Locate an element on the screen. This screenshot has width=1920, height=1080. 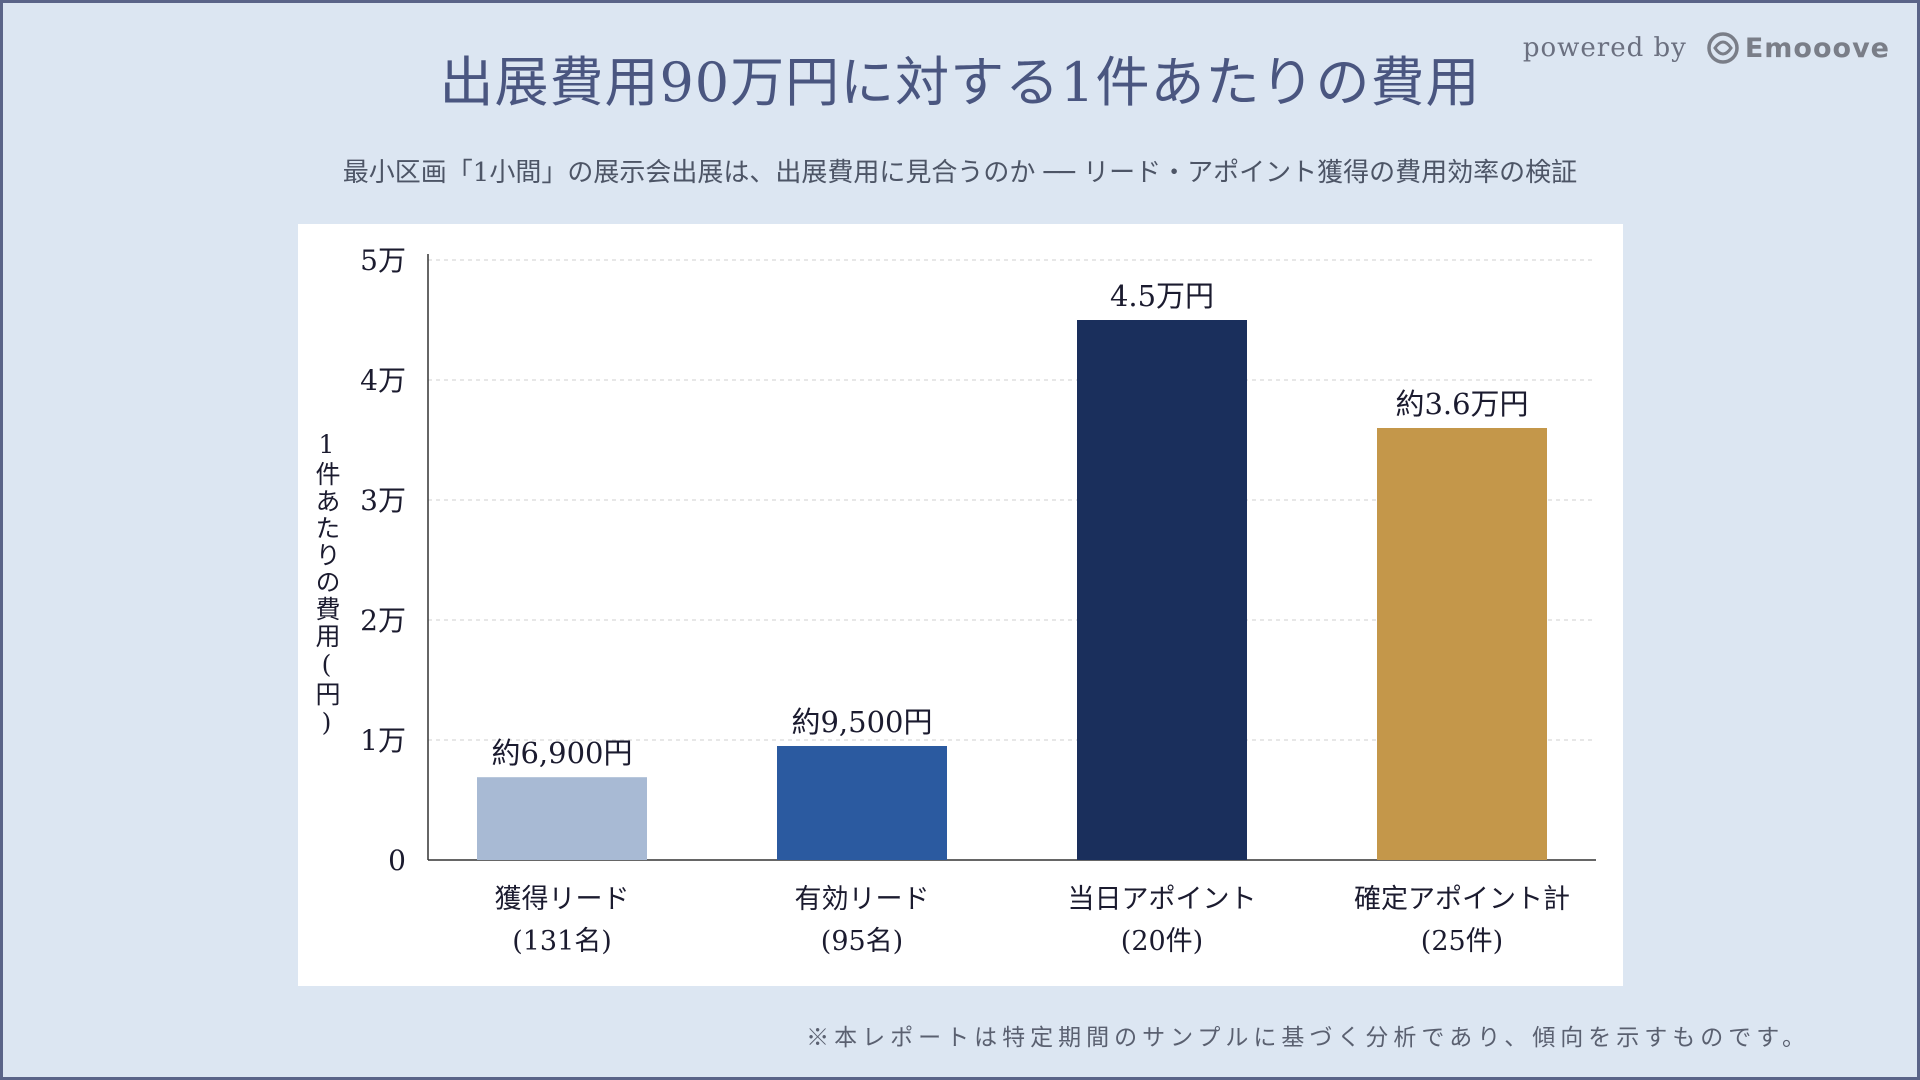
powered-by-badge: powered by Emooove is located at coordinates (1706, 48).